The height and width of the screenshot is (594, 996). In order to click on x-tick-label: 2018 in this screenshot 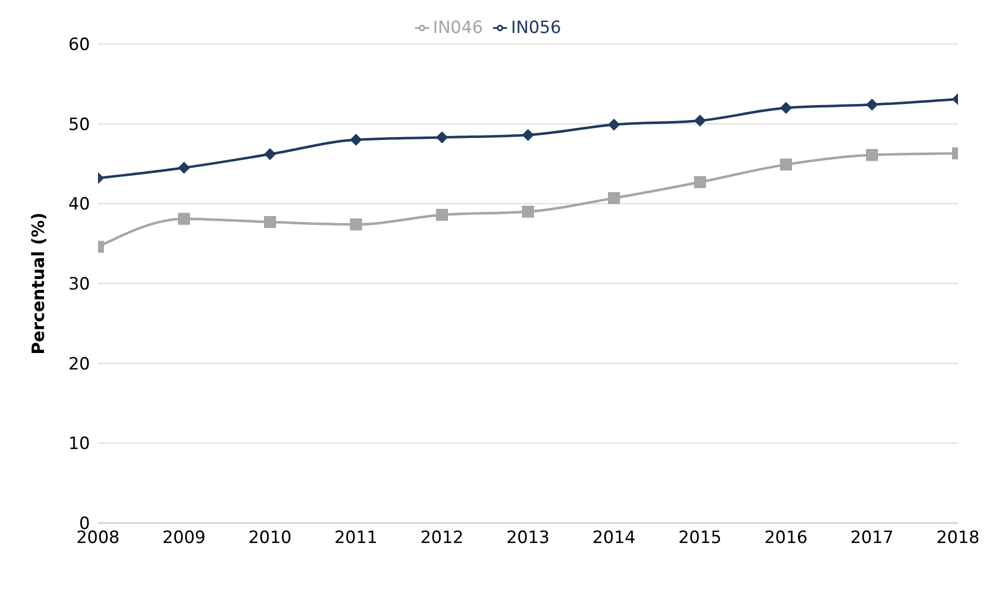, I will do `click(958, 538)`.